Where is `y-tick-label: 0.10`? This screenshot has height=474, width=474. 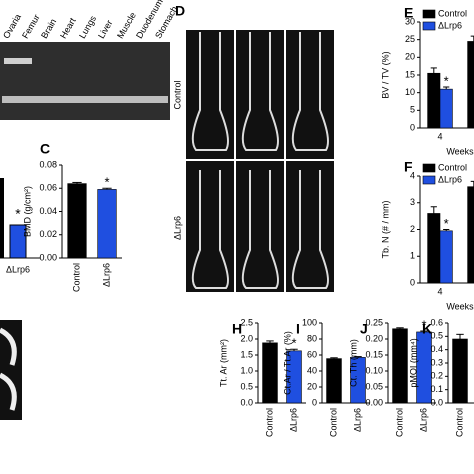
y-tick-label: 0.10 is located at coordinates (374, 370).